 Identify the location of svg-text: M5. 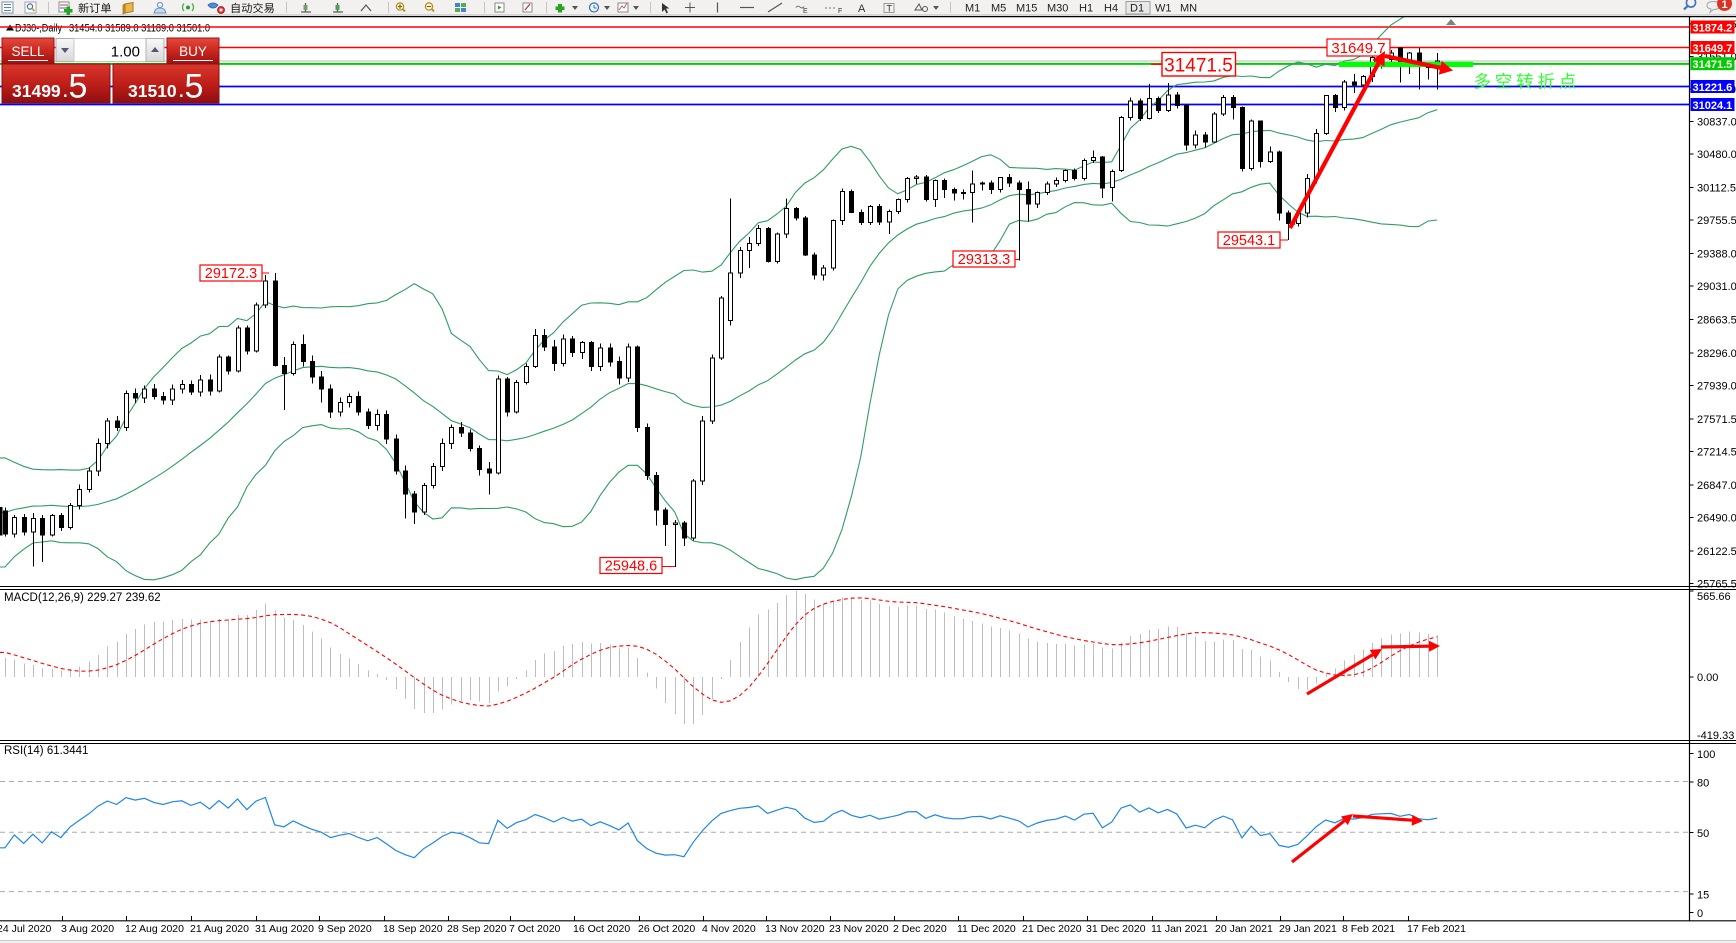
(998, 9).